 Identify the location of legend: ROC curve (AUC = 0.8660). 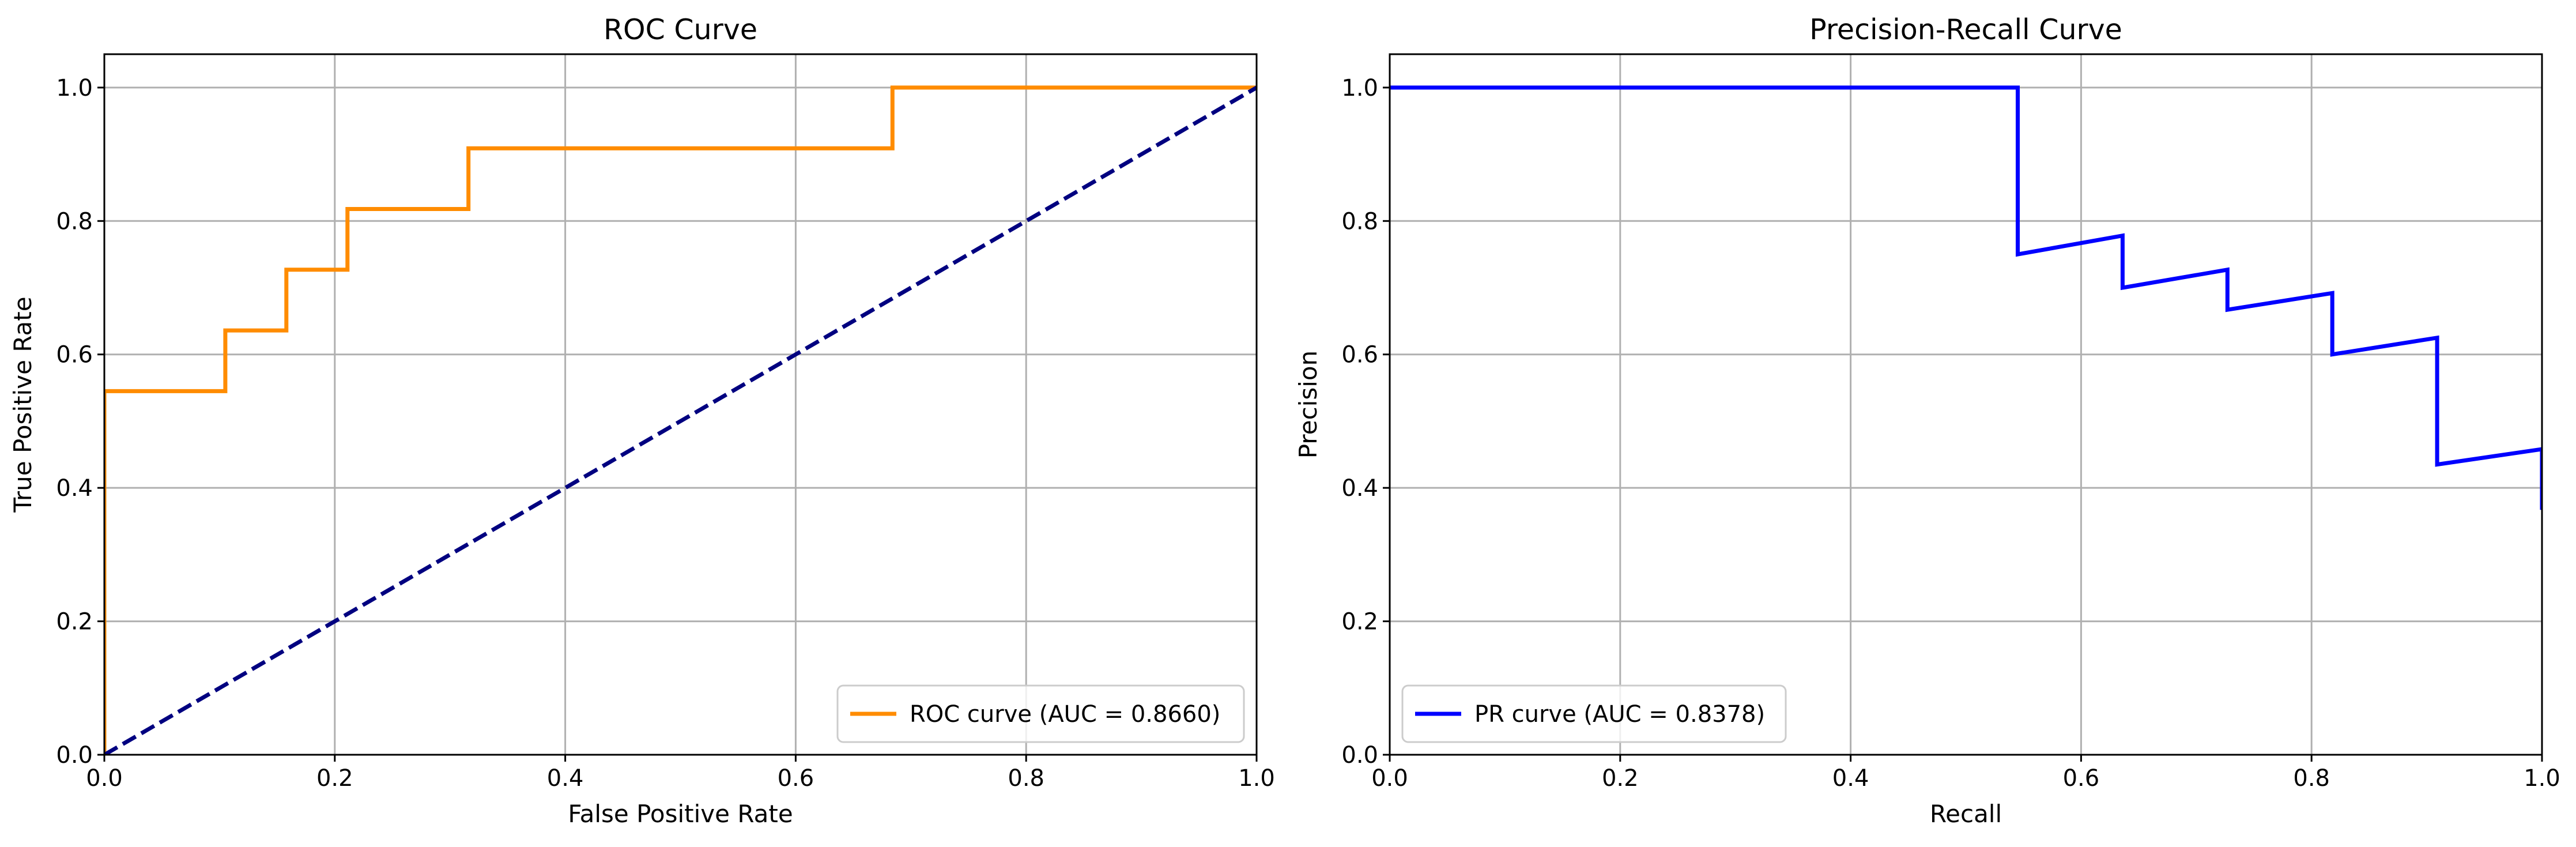
(1040, 713).